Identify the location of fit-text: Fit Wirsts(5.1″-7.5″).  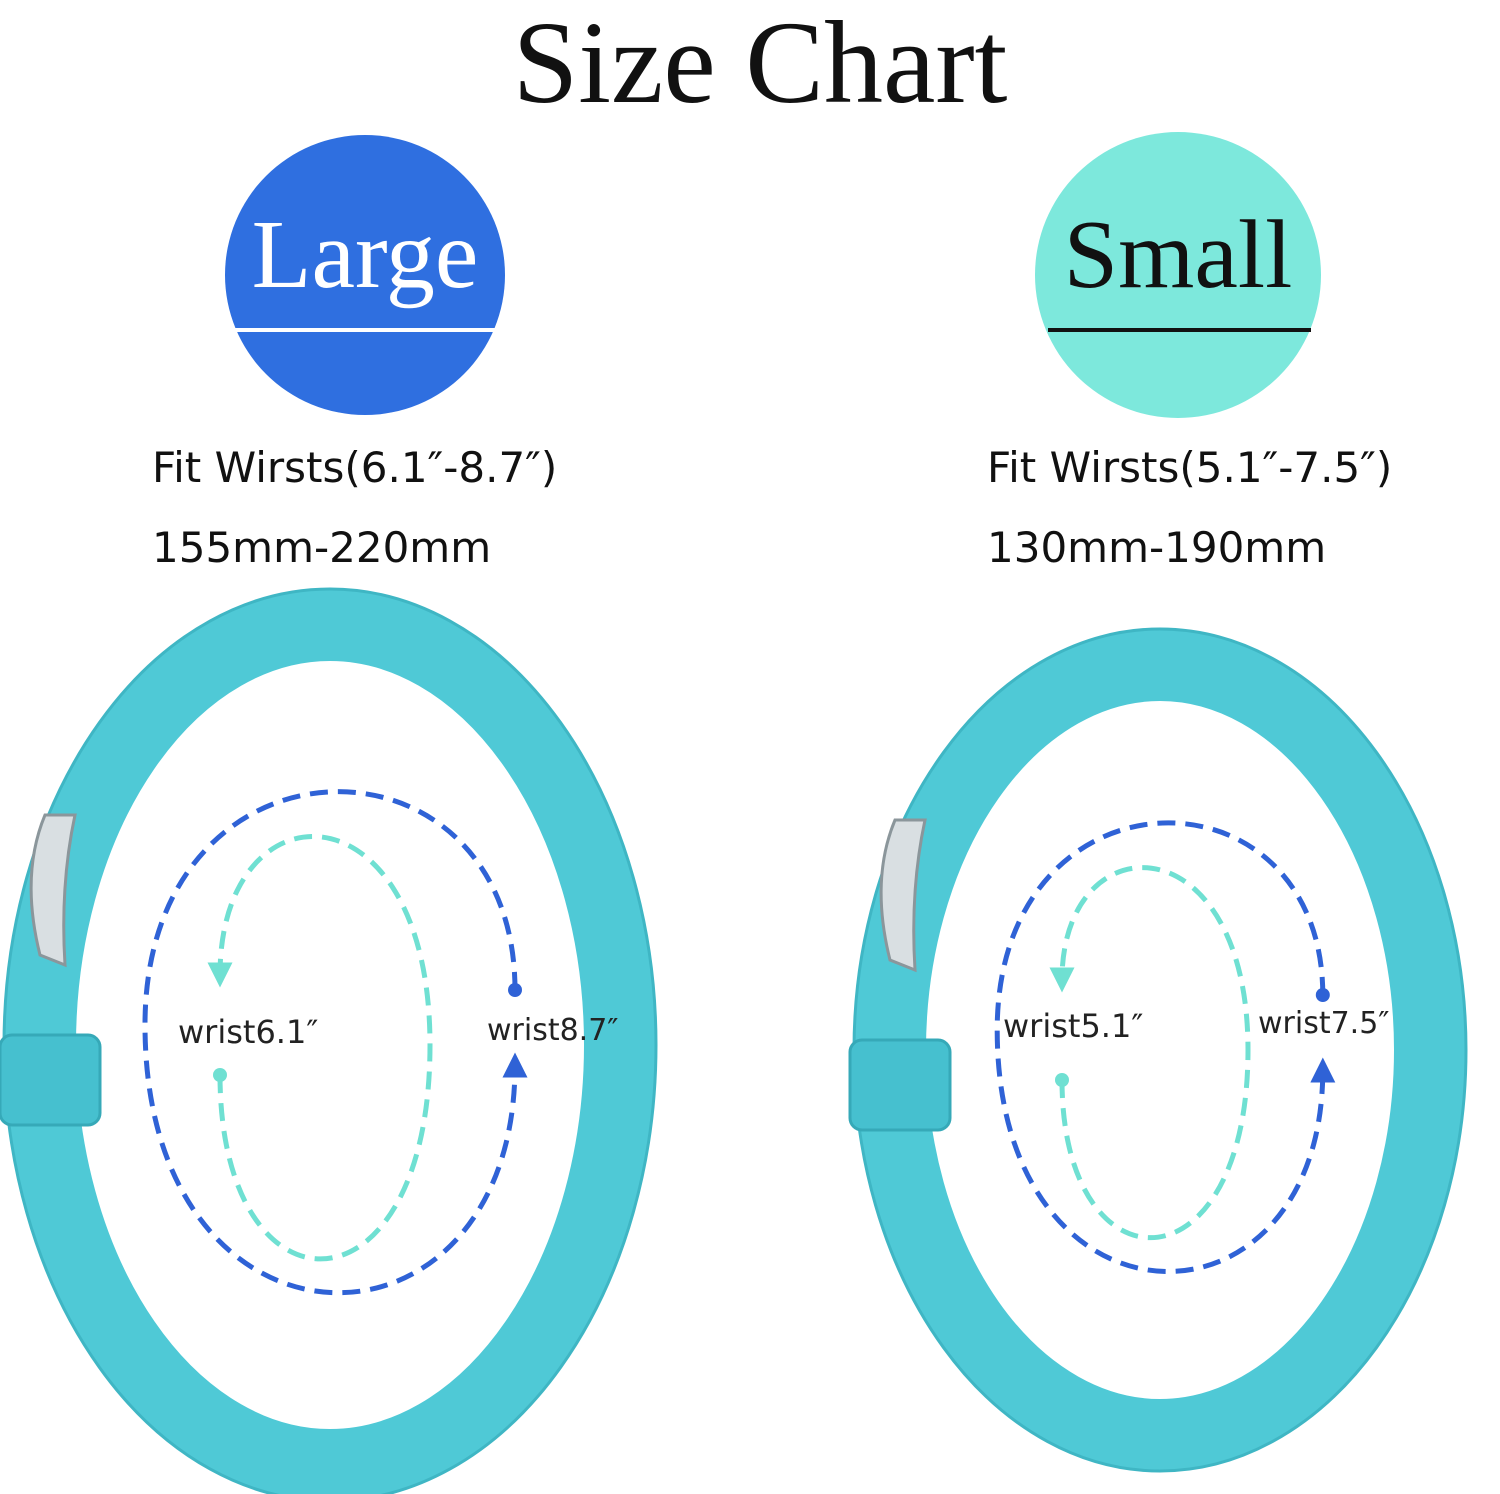
(1189, 467).